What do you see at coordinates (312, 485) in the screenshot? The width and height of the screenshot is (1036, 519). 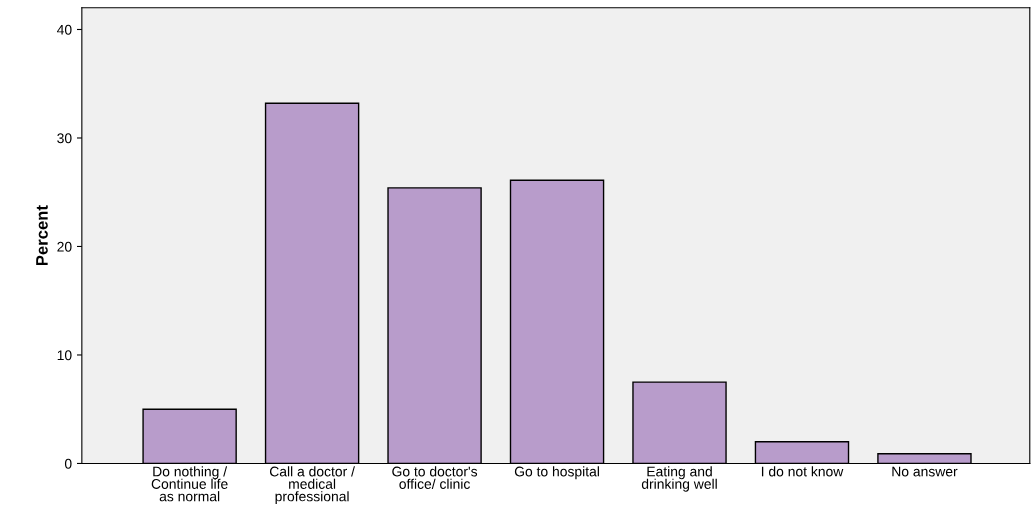 I see `x-tick-label: Call a doctor / medical professional` at bounding box center [312, 485].